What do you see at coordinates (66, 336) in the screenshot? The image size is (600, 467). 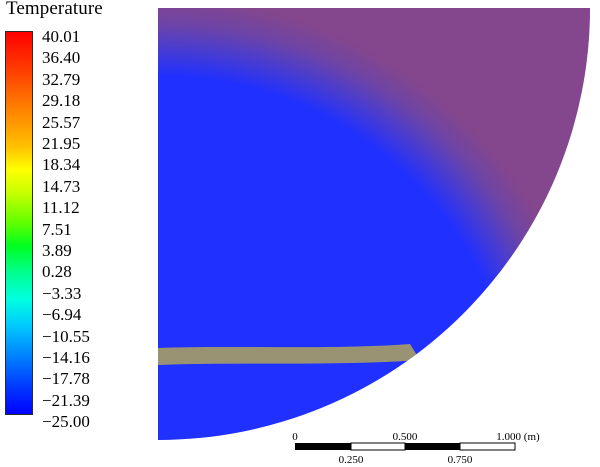 I see `legend-label: −10.55` at bounding box center [66, 336].